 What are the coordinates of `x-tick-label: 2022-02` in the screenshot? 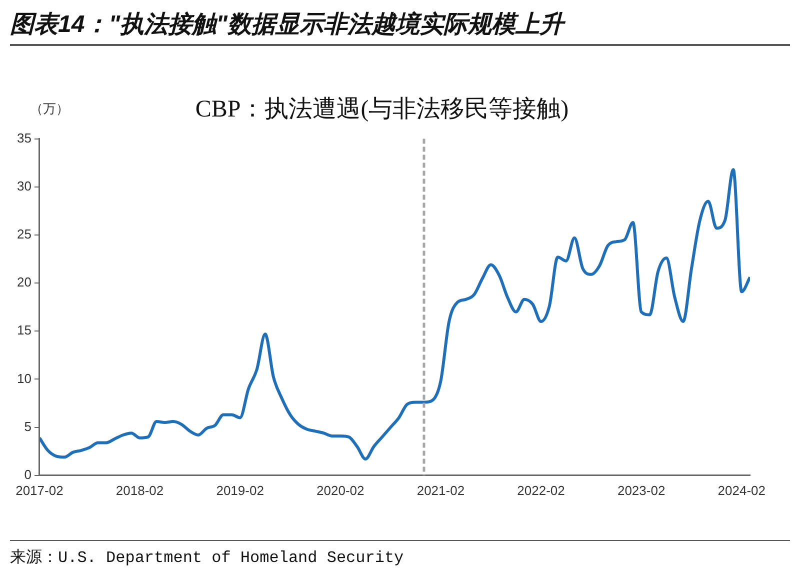 It's located at (541, 490).